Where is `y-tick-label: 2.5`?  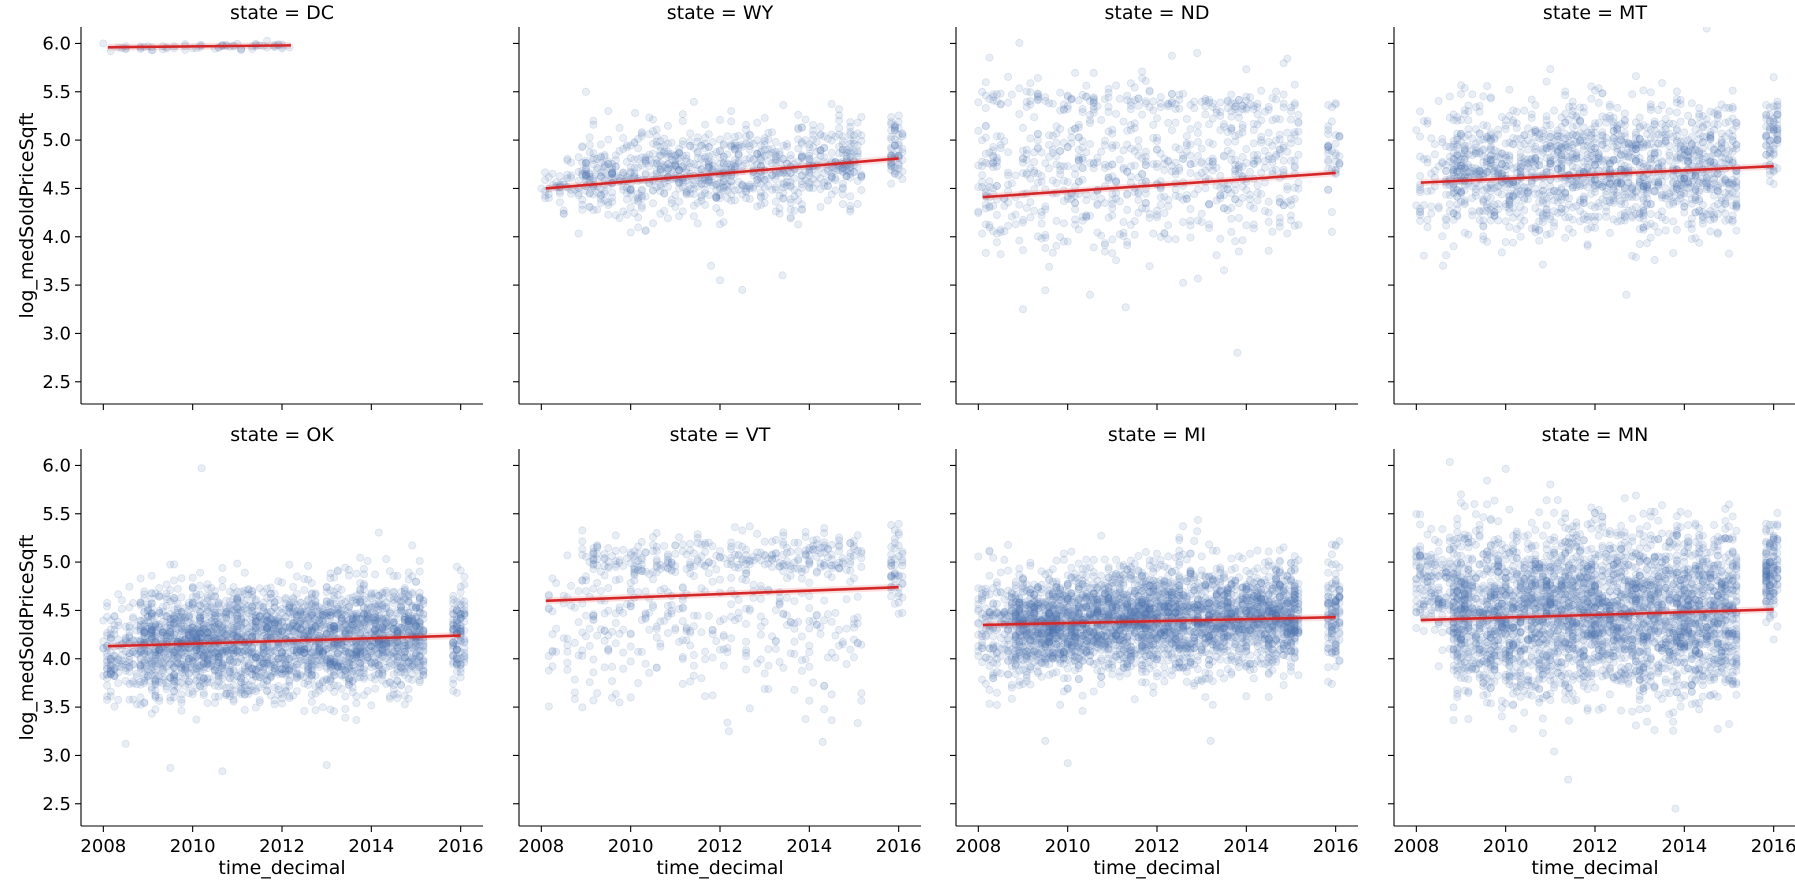
y-tick-label: 2.5 is located at coordinates (56, 382).